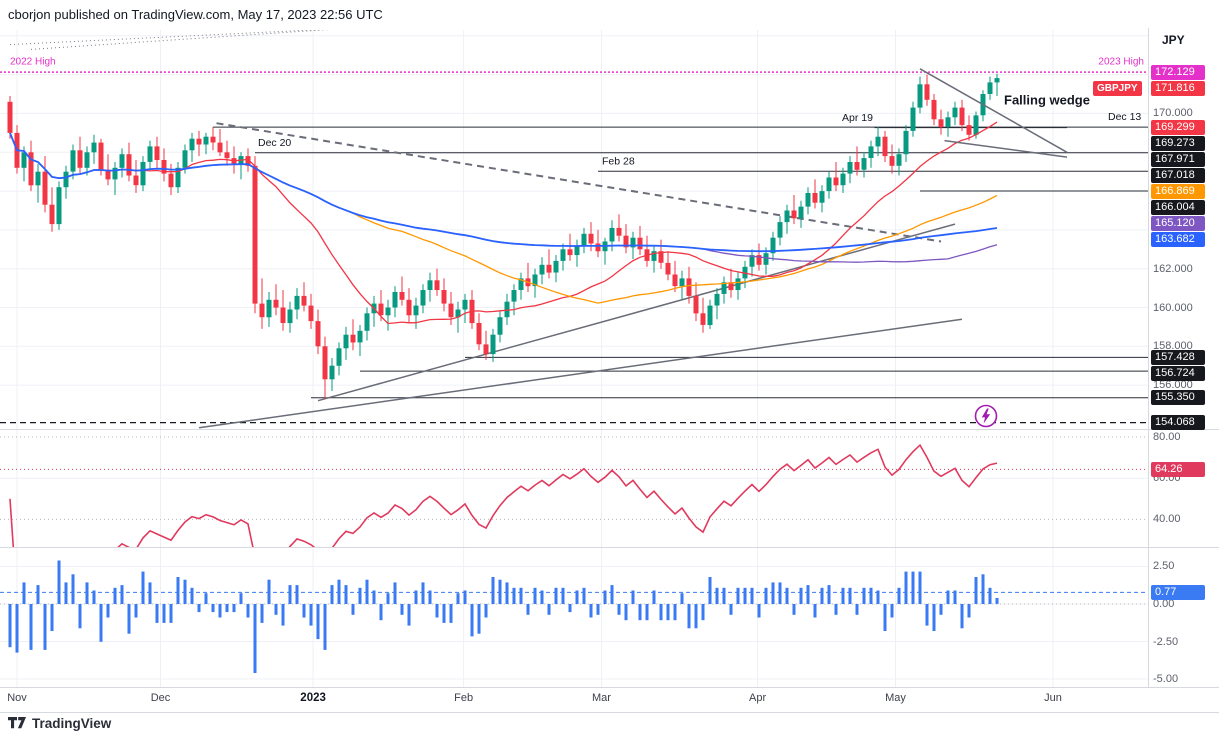 Image resolution: width=1219 pixels, height=744 pixels. I want to click on svg-text: Feb 28, so click(618, 162).